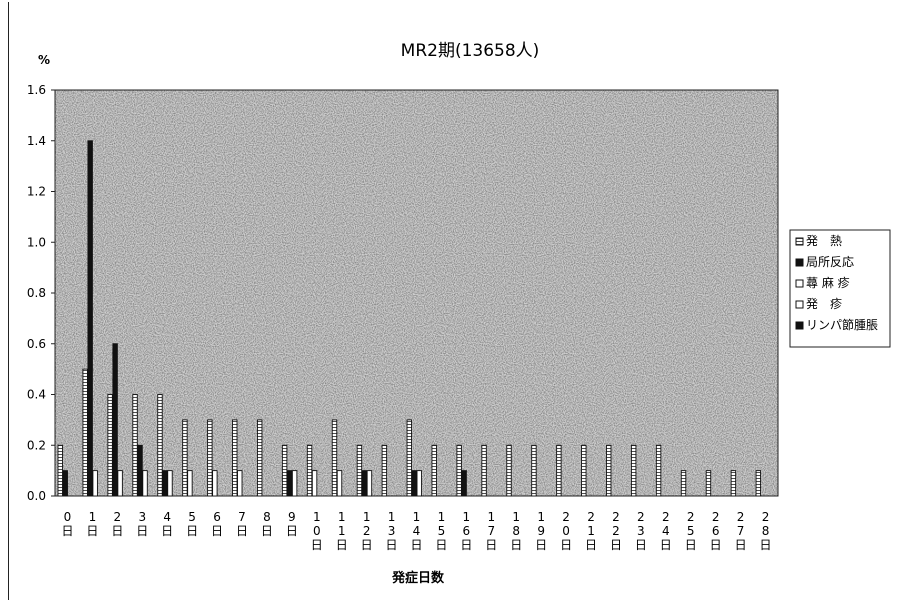 The height and width of the screenshot is (604, 900). I want to click on legend-label: リンパ節腫脹, so click(842, 324).